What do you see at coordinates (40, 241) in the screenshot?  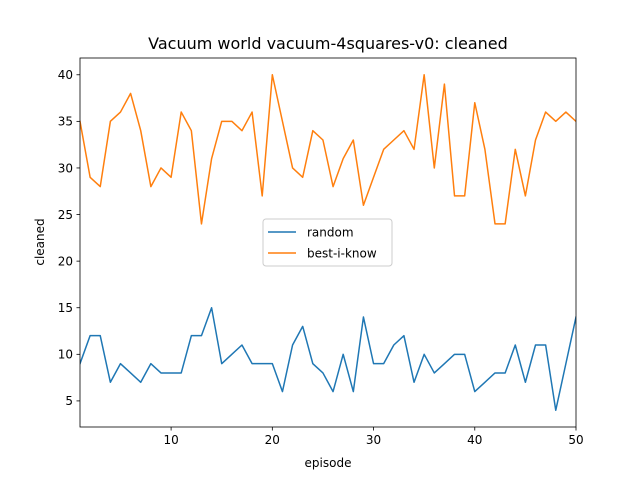 I see `y-axis-label: cleaned` at bounding box center [40, 241].